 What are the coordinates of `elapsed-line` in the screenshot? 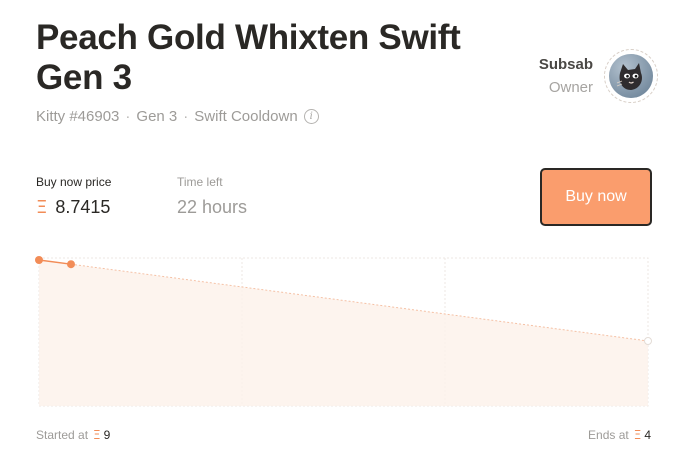 It's located at (55, 262).